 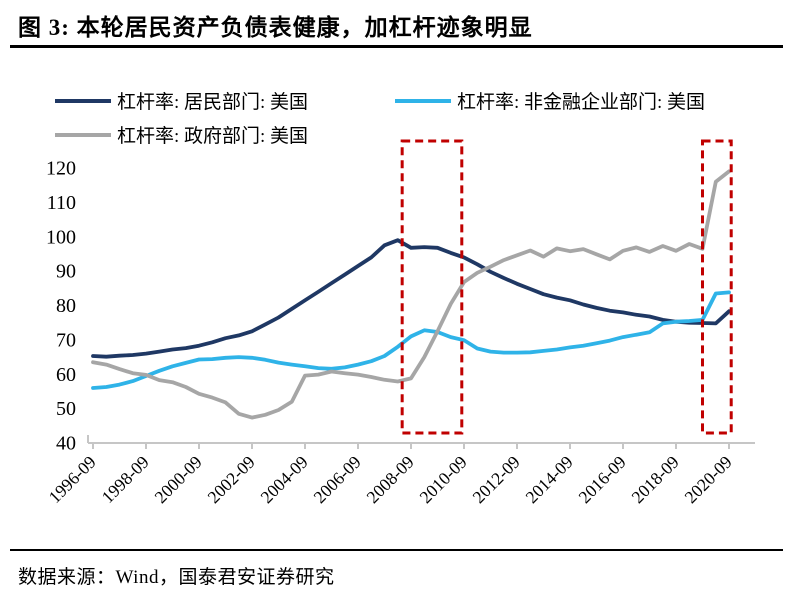 I want to click on legend-label-government: 杠杆率: 政府部门: 美国, so click(x=213, y=136).